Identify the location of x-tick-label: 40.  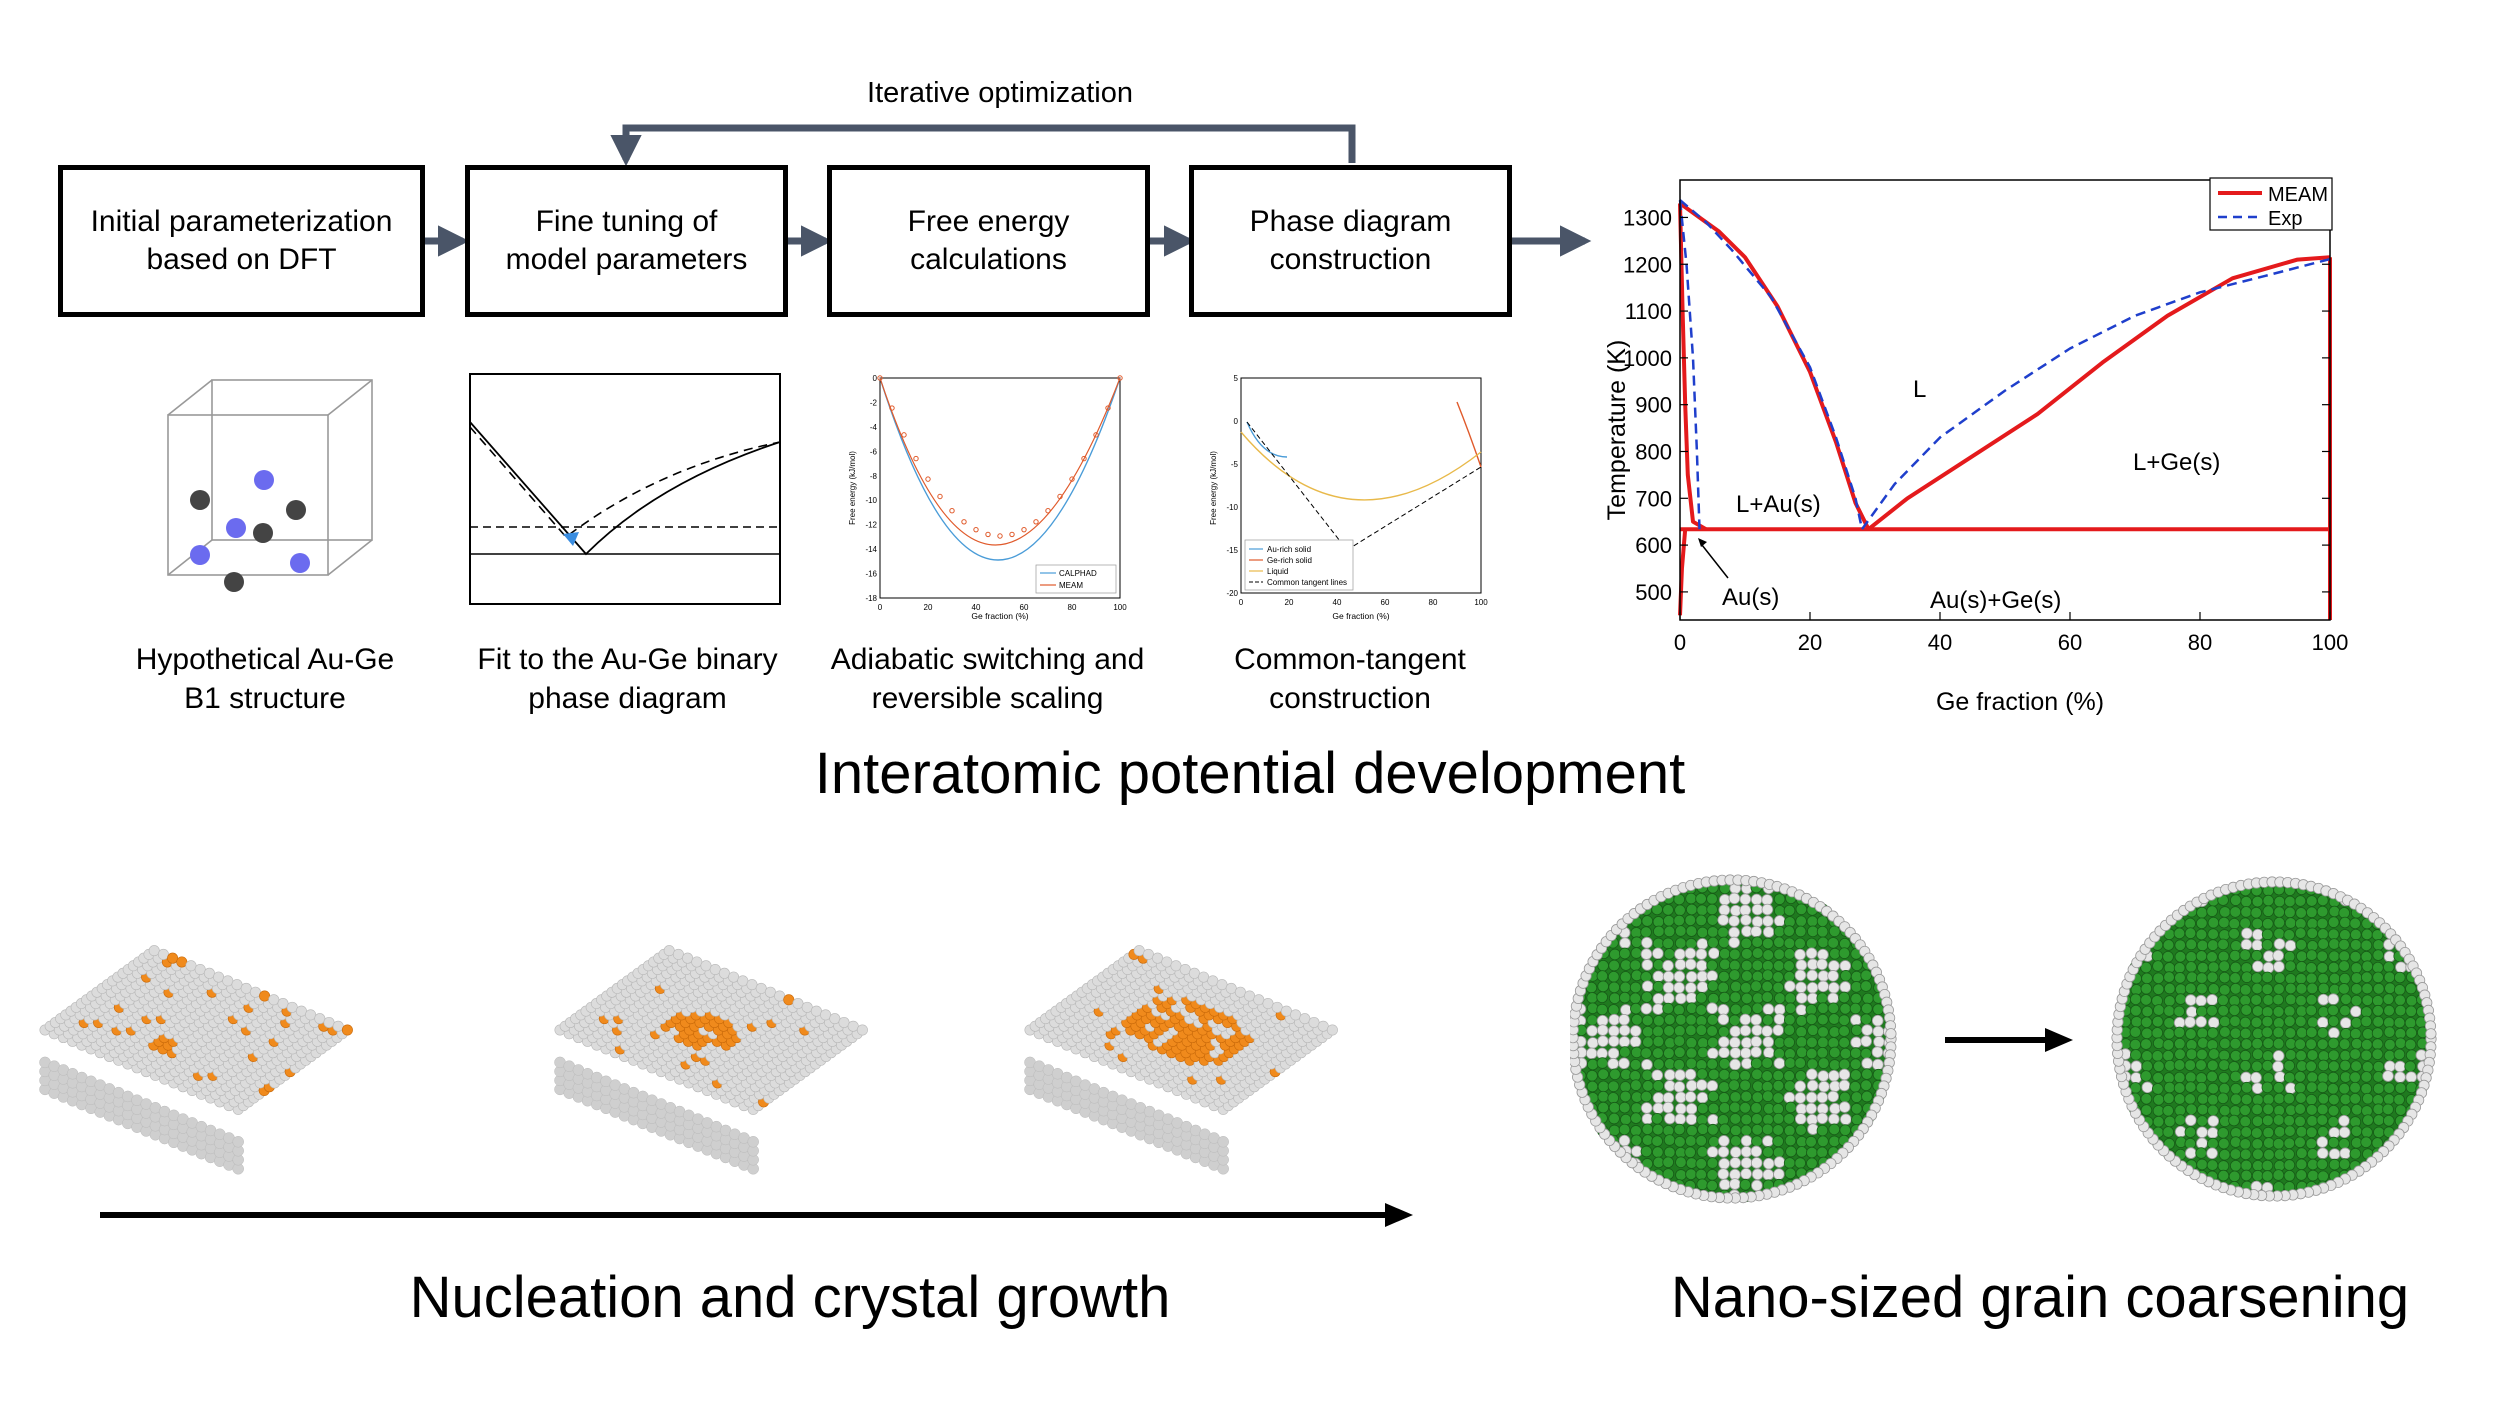
(1337, 602).